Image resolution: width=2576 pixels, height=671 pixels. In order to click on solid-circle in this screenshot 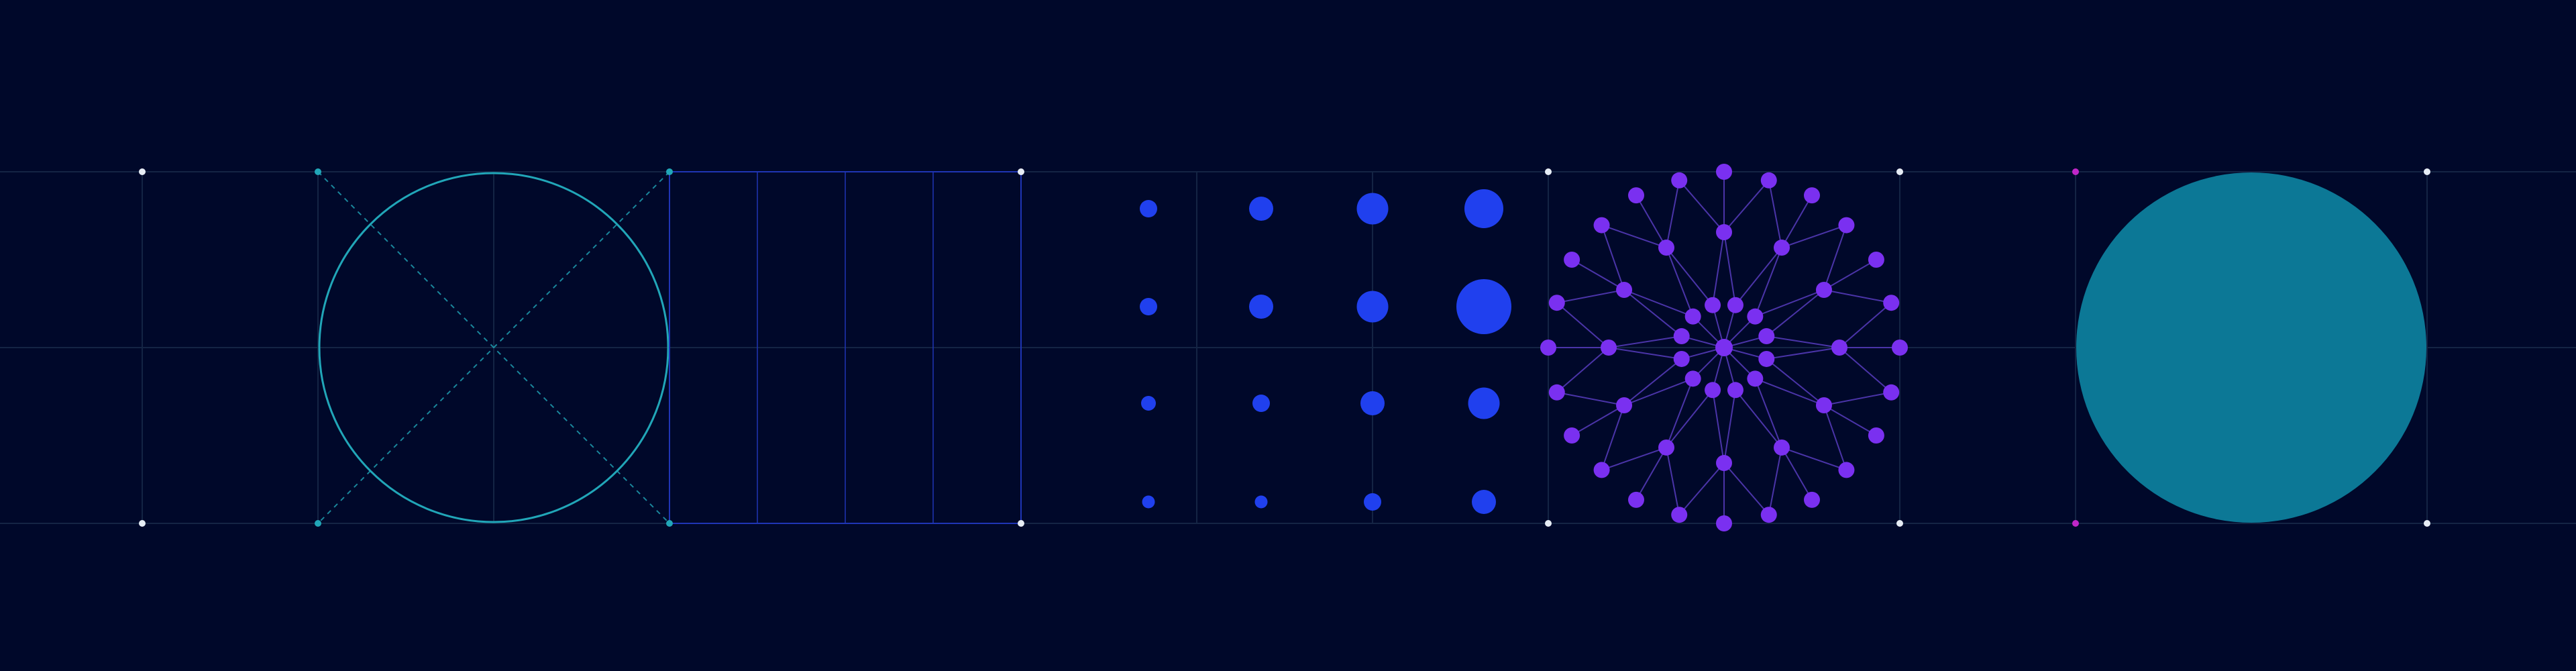, I will do `click(2251, 347)`.